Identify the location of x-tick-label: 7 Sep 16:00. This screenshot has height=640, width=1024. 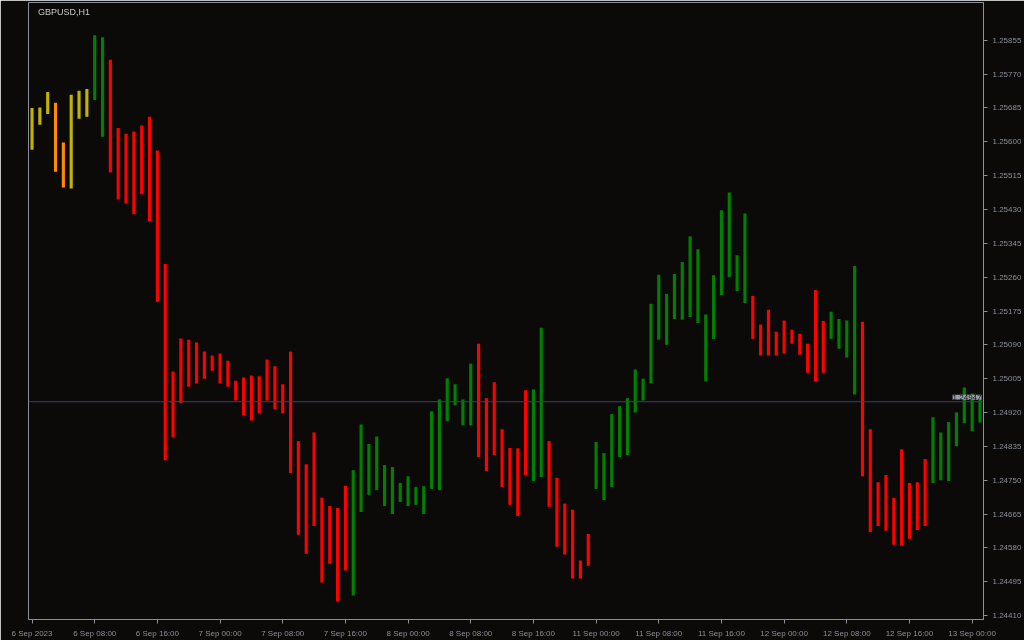
(345, 633).